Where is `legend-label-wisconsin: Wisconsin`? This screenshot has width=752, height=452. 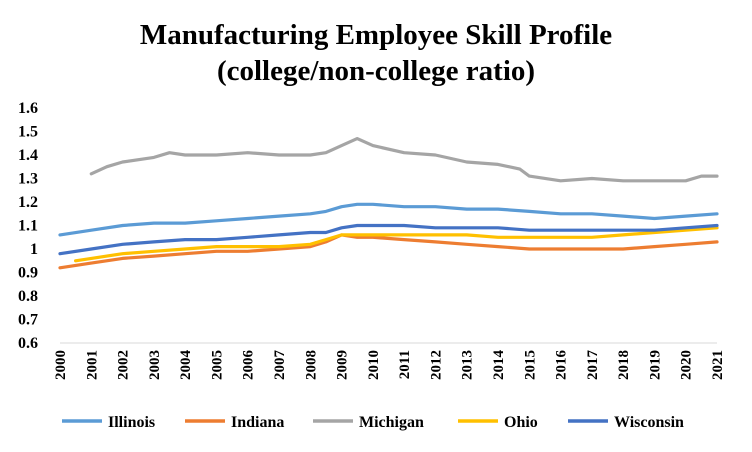 legend-label-wisconsin: Wisconsin is located at coordinates (649, 422).